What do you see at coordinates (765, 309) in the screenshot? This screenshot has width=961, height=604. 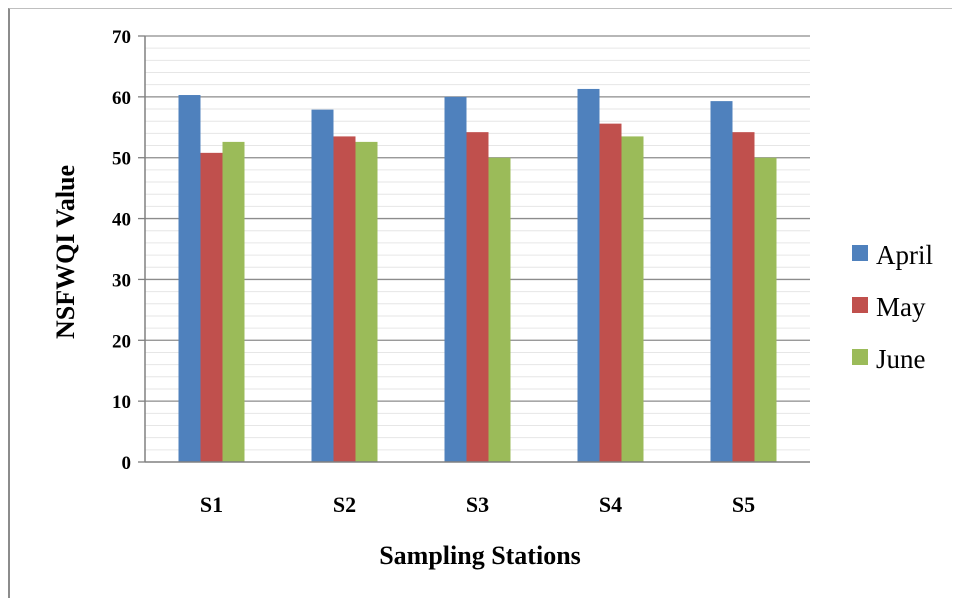 I see `bar-june-s5` at bounding box center [765, 309].